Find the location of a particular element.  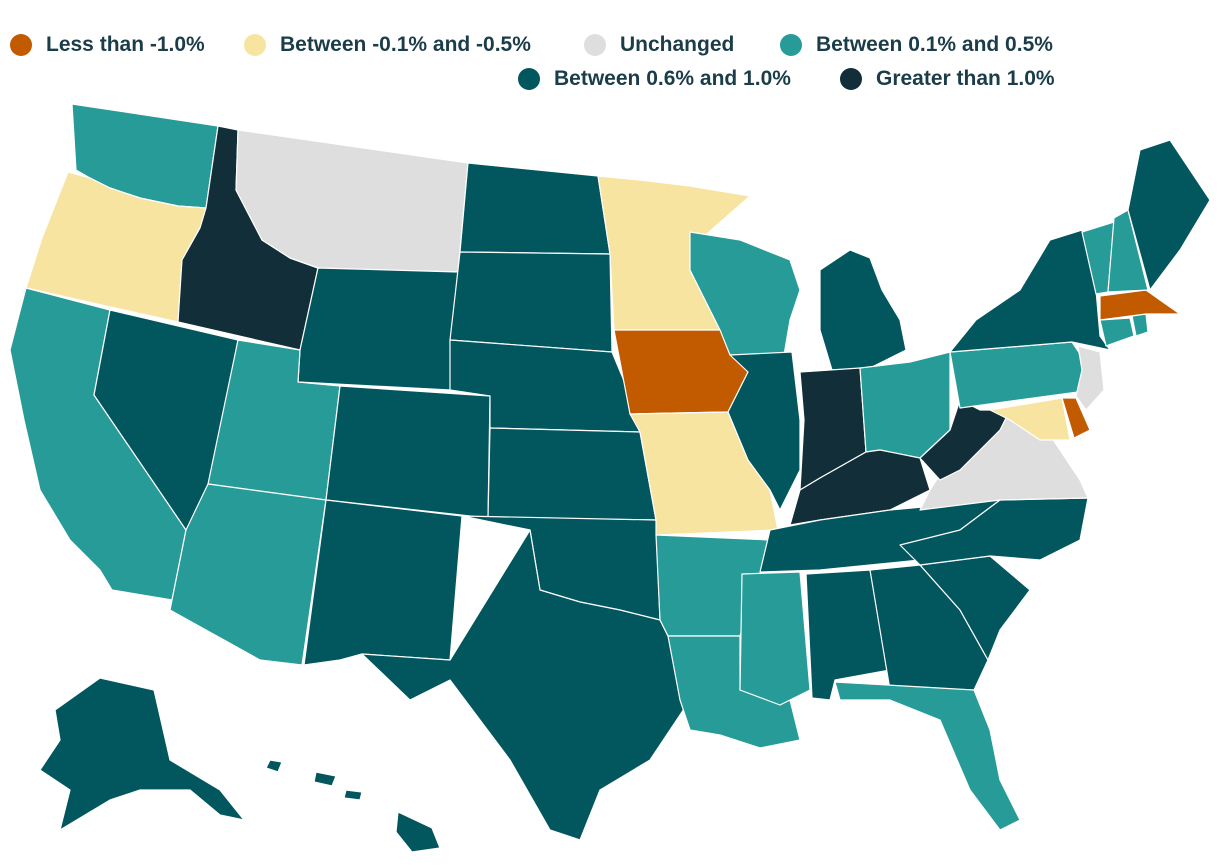

legend-item-between-01-05: Between 0.1% and 0.5% is located at coordinates (916, 45).